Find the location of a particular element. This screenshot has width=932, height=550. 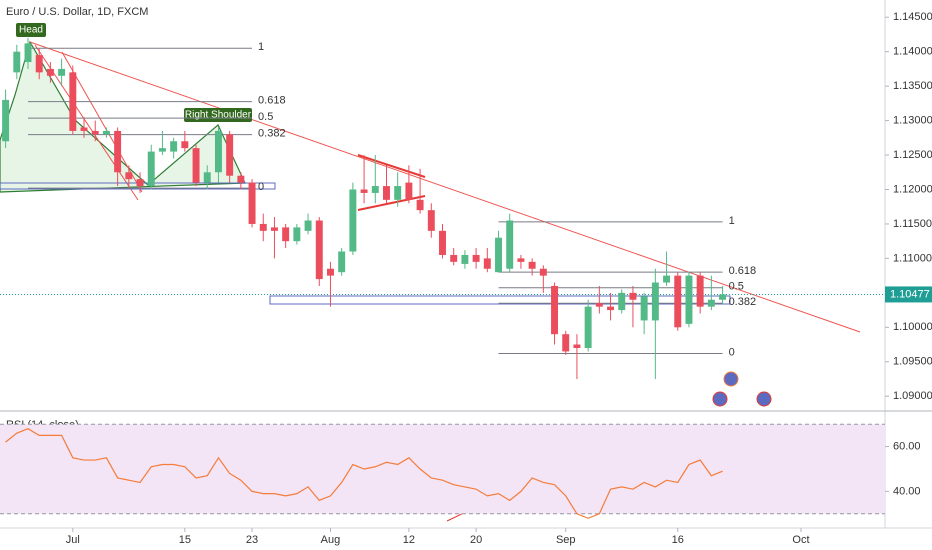

chart-title: Euro / U.S. Dollar, 1D, FXCM is located at coordinates (77, 12).